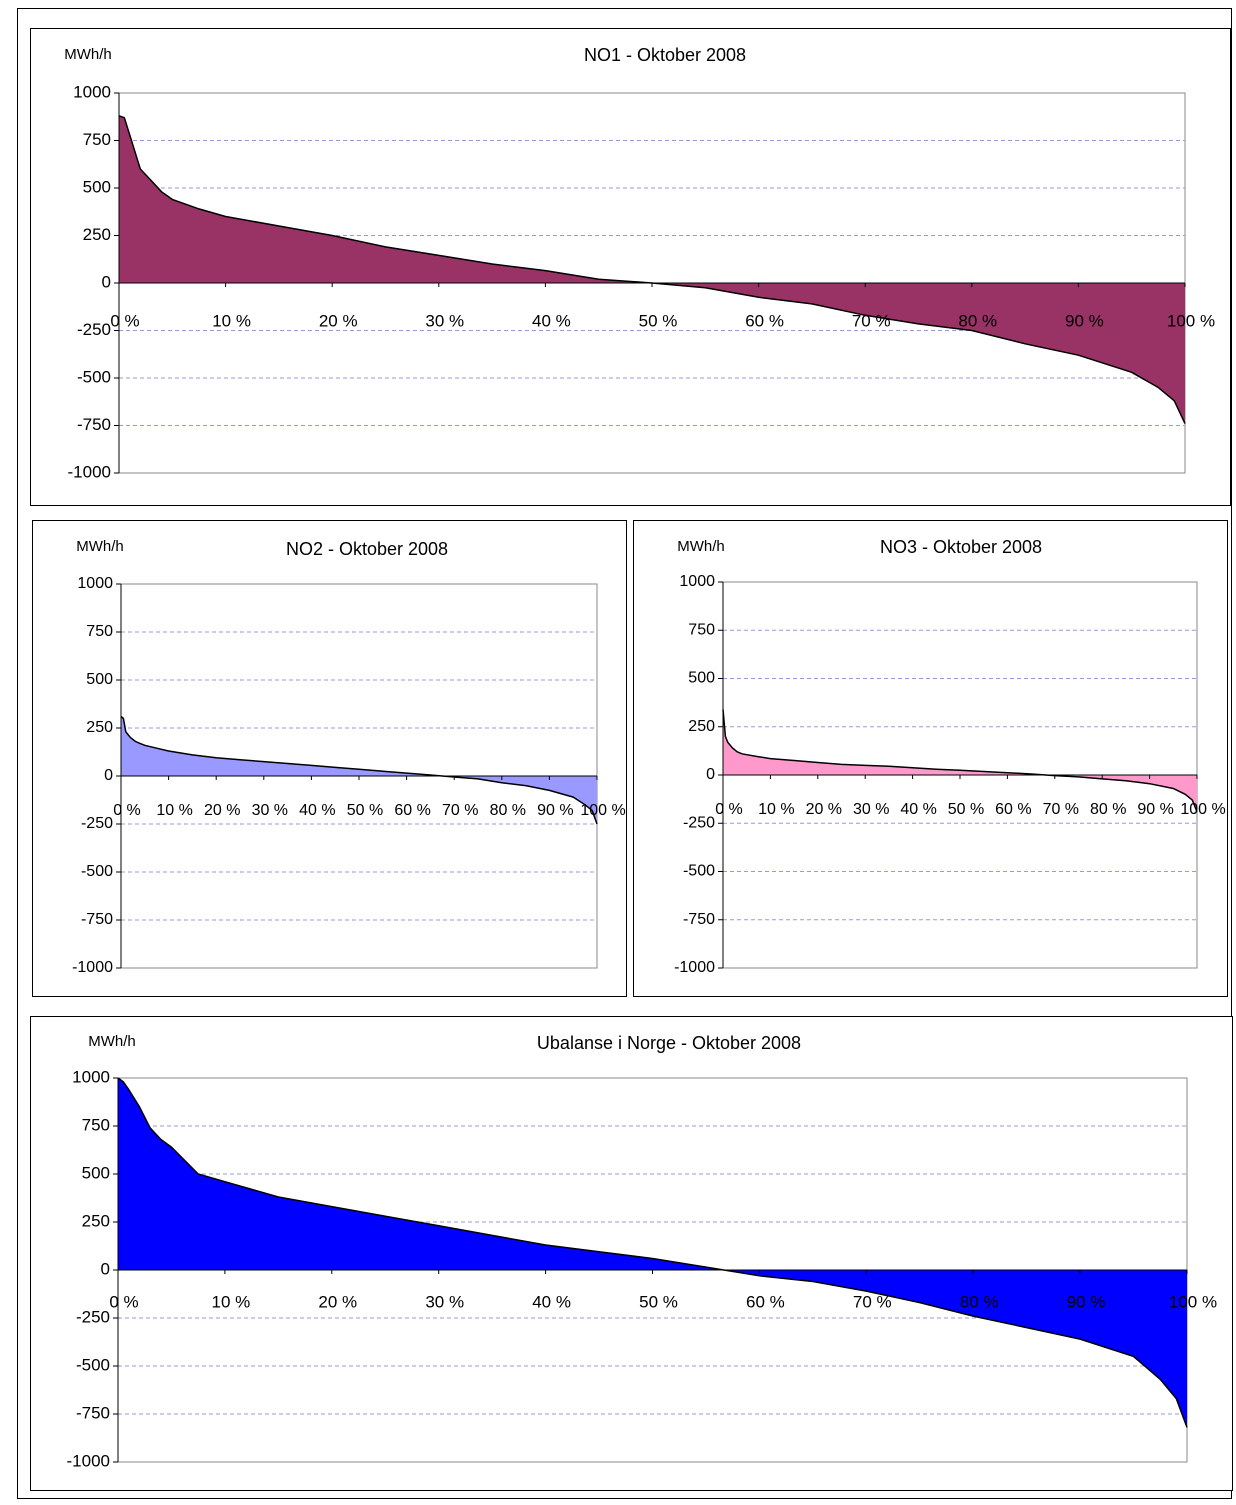  I want to click on chart-title: NO3 - Oktober 2008, so click(961, 547).